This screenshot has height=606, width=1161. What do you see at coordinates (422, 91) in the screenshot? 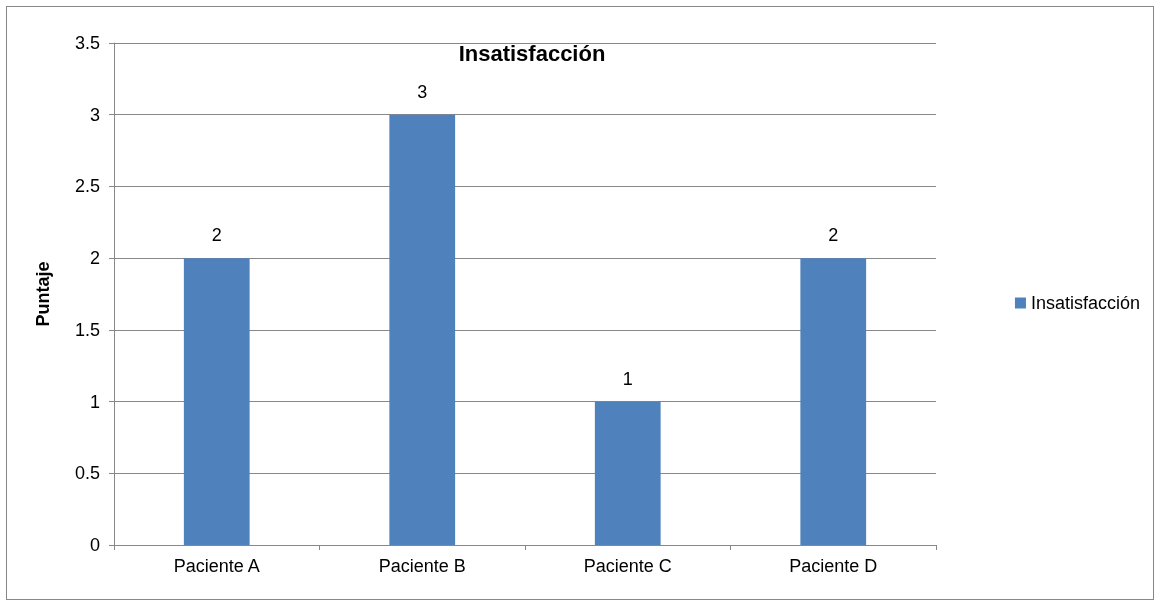
I see `data-label: 3` at bounding box center [422, 91].